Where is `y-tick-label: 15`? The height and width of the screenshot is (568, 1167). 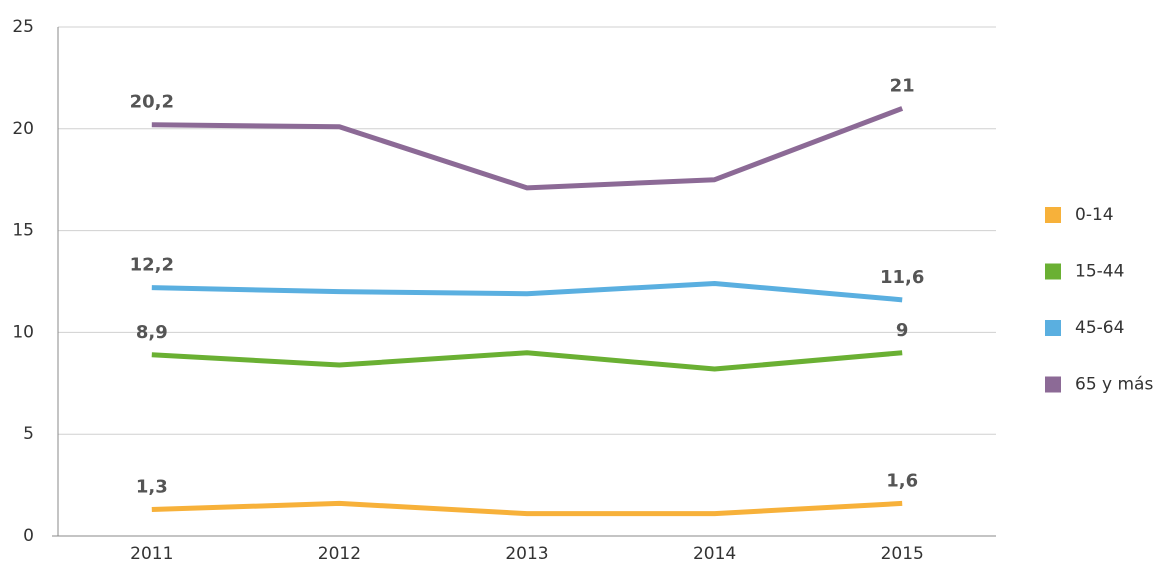 y-tick-label: 15 is located at coordinates (23, 231).